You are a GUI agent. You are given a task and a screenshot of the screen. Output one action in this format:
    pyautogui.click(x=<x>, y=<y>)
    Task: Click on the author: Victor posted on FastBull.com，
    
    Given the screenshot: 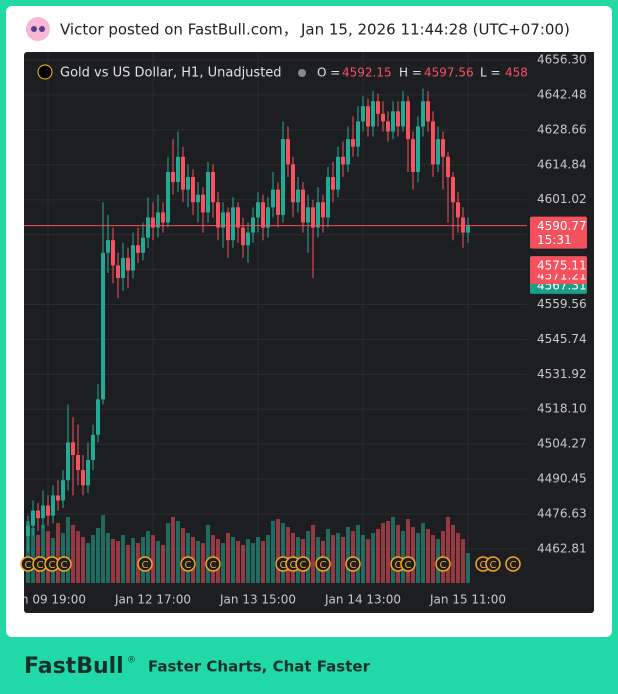 What is the action you would take?
    pyautogui.click(x=179, y=30)
    